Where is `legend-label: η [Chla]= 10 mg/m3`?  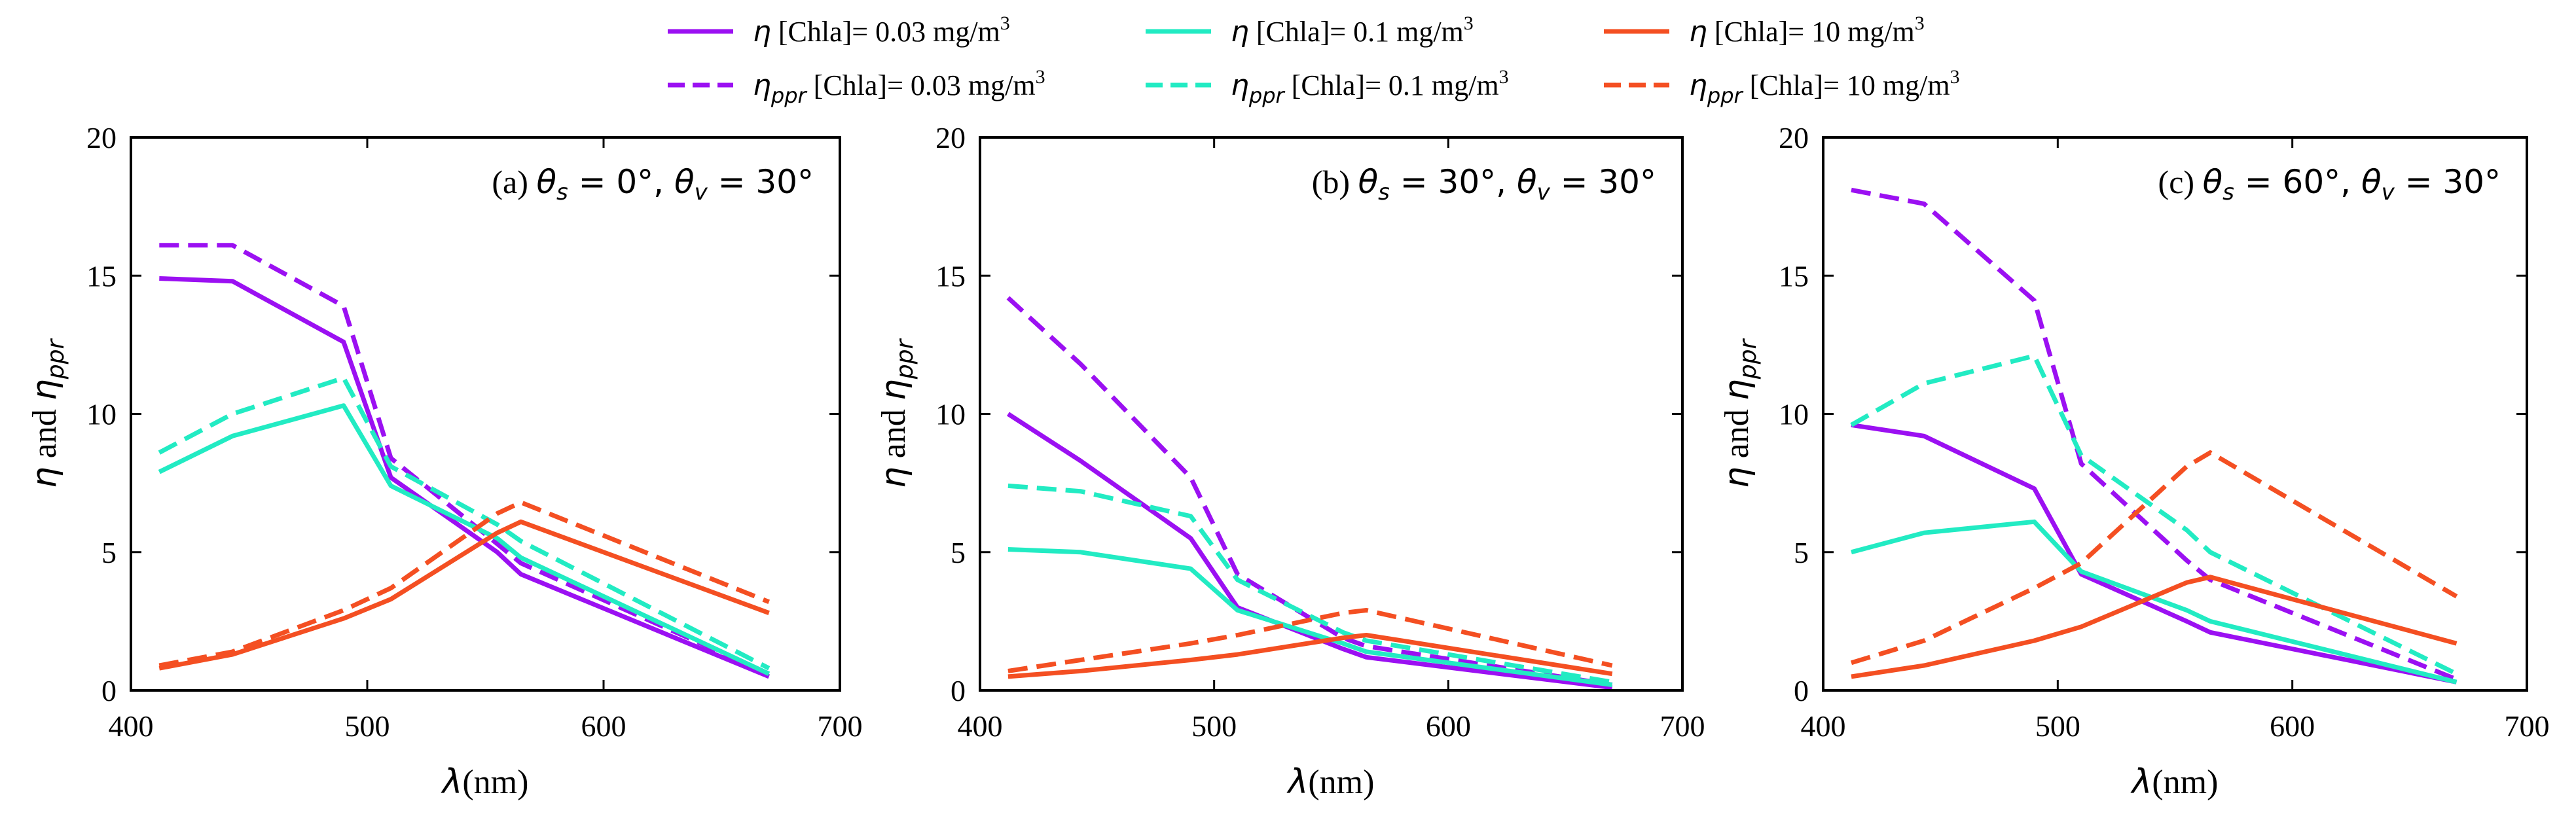 legend-label: η [Chla]= 10 mg/m3 is located at coordinates (1807, 30).